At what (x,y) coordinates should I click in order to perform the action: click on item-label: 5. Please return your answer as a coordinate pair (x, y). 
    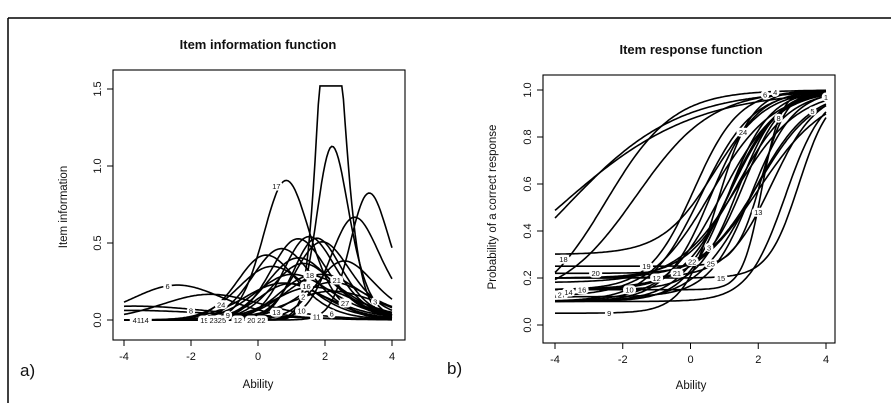
    Looking at the image, I should click on (812, 111).